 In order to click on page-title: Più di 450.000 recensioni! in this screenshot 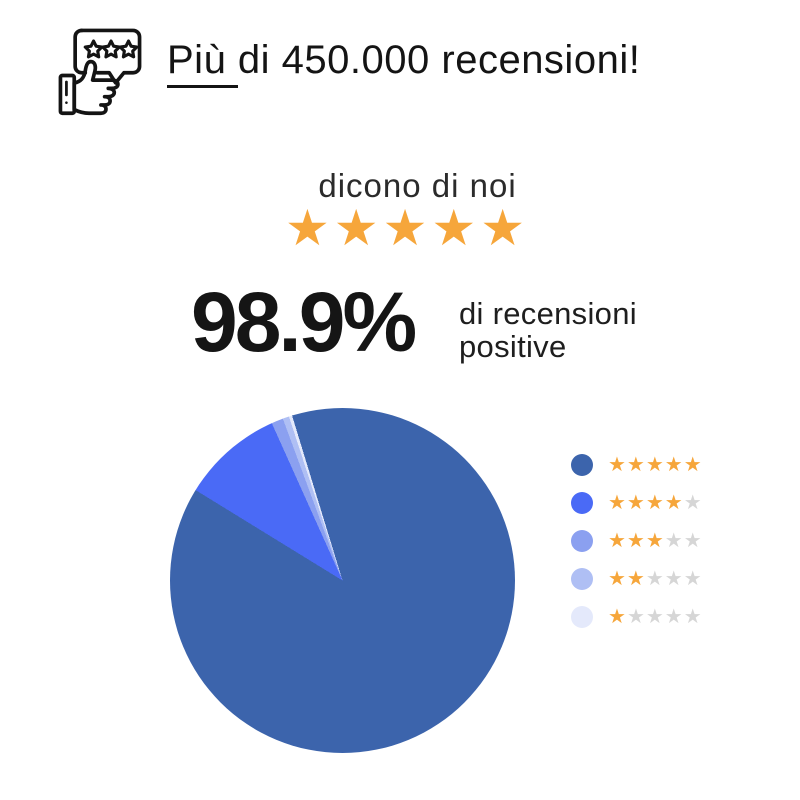, I will do `click(404, 60)`.